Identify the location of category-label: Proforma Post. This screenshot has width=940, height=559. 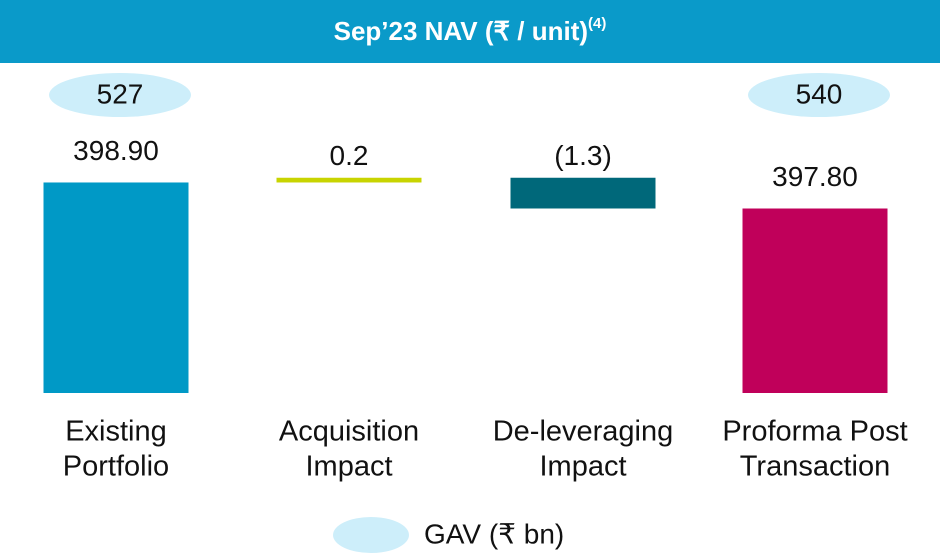
(814, 432).